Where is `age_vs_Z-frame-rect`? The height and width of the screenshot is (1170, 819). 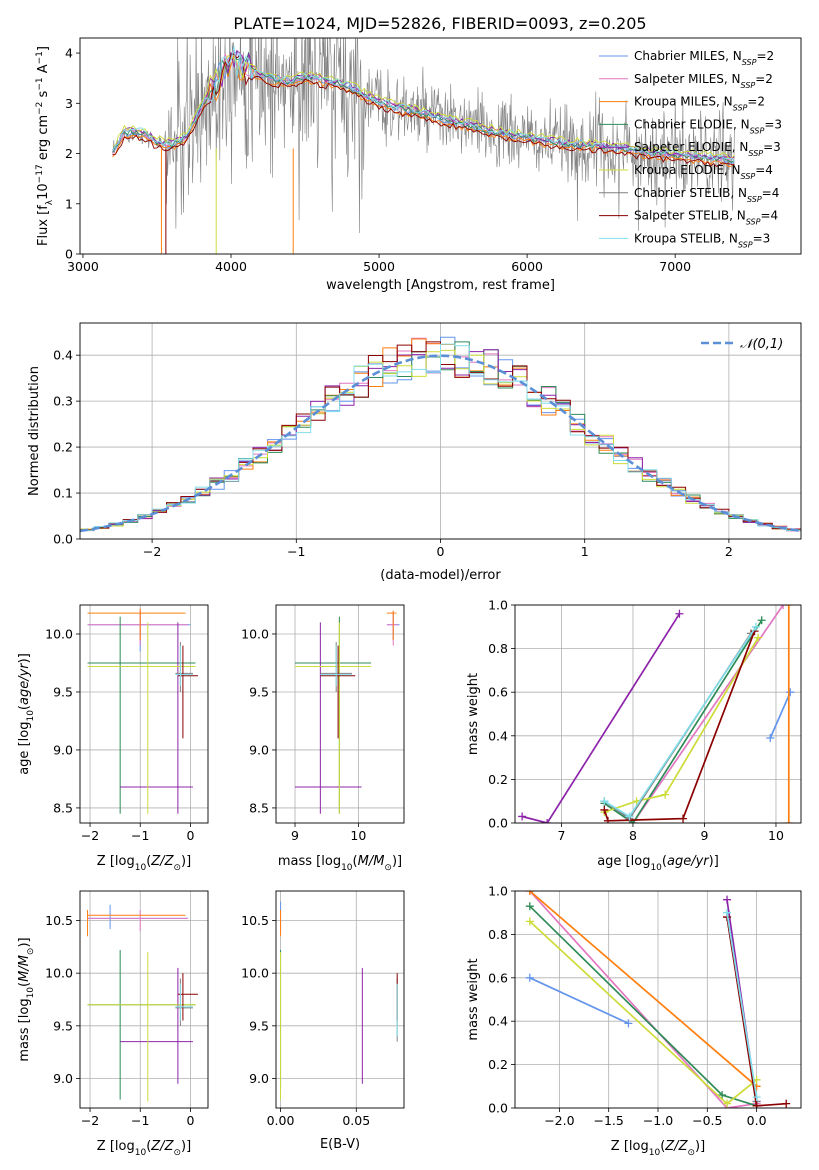 age_vs_Z-frame-rect is located at coordinates (144, 714).